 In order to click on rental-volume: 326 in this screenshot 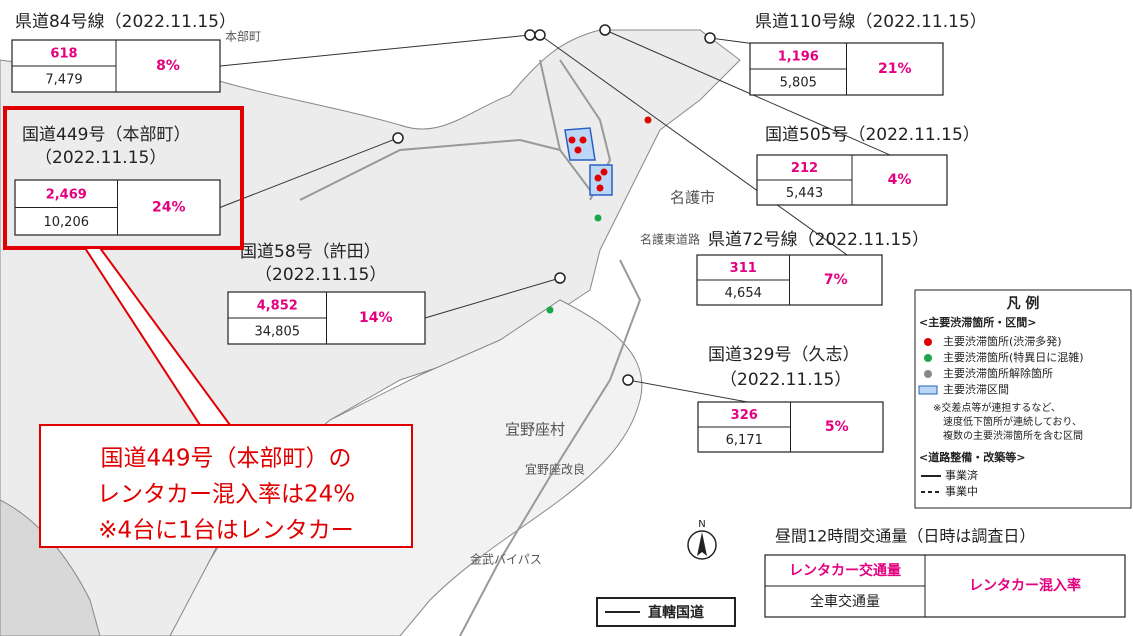, I will do `click(744, 415)`.